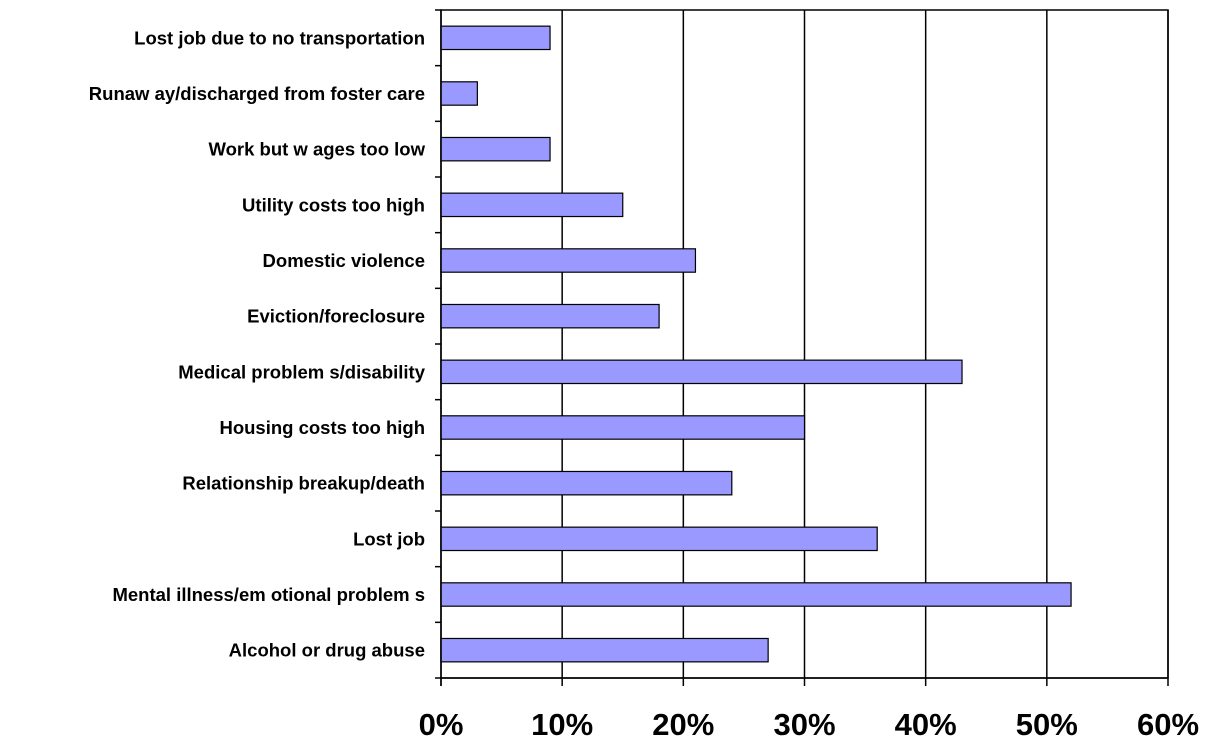 The width and height of the screenshot is (1208, 743). What do you see at coordinates (926, 724) in the screenshot?
I see `x-tick-label: 40%` at bounding box center [926, 724].